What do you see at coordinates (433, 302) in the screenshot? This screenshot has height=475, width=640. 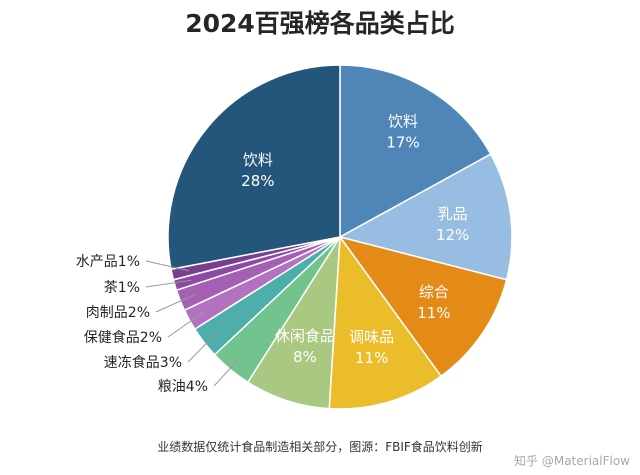 I see `slice-label-综合: 综合 11%` at bounding box center [433, 302].